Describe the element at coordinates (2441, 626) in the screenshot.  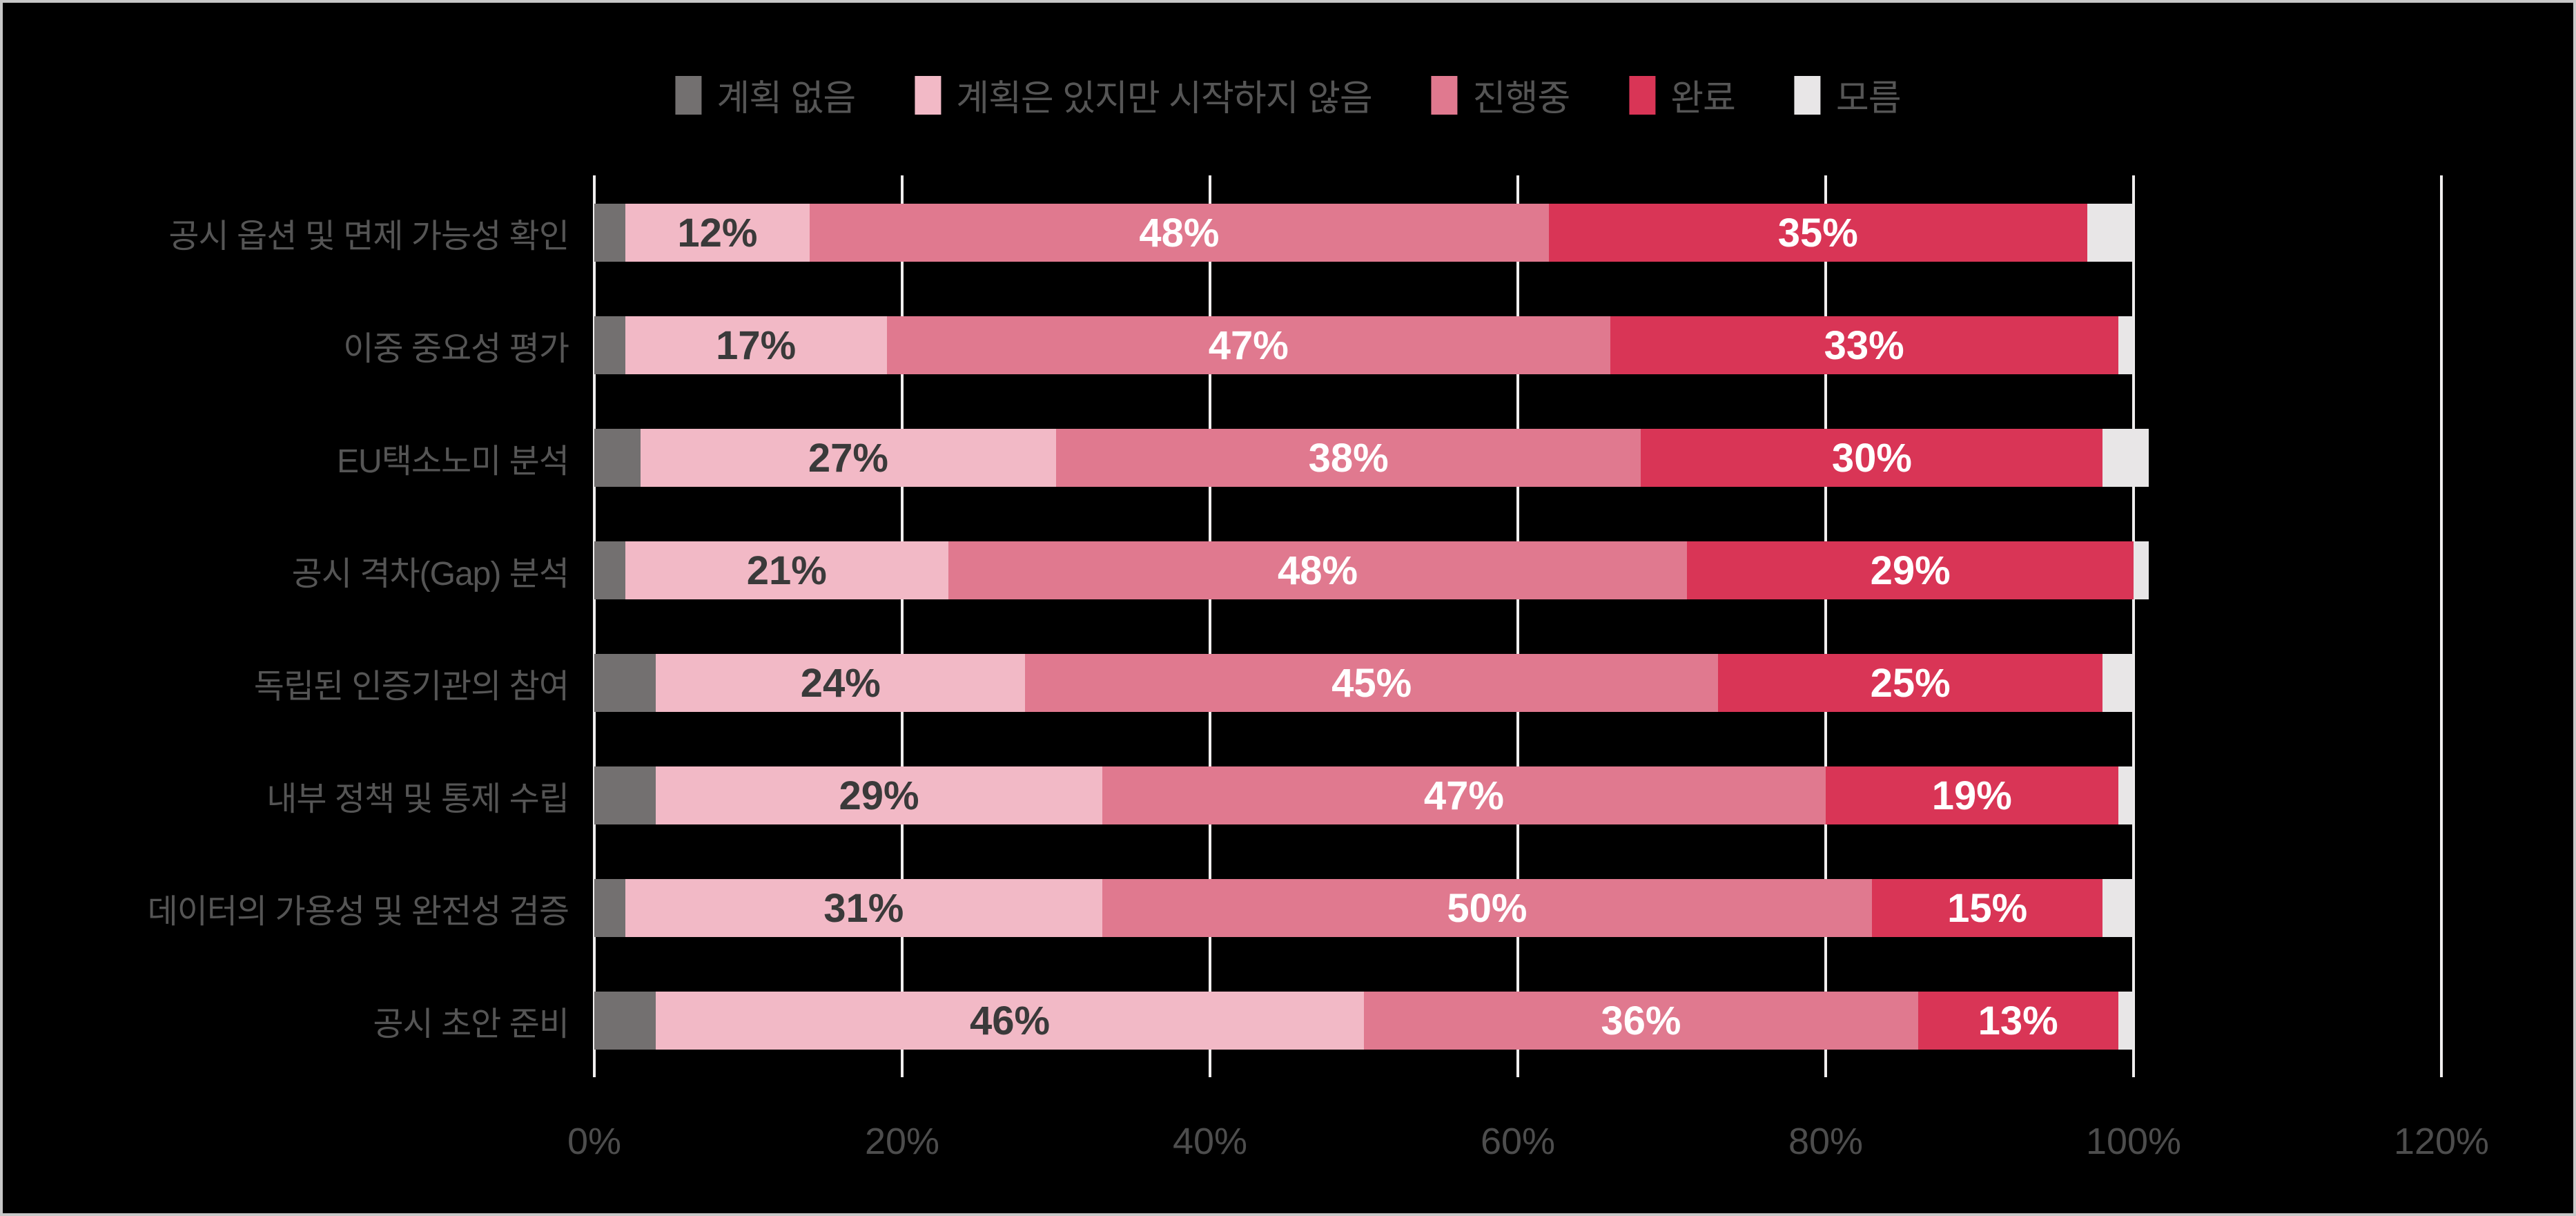
I see `gridline-120pct` at that location.